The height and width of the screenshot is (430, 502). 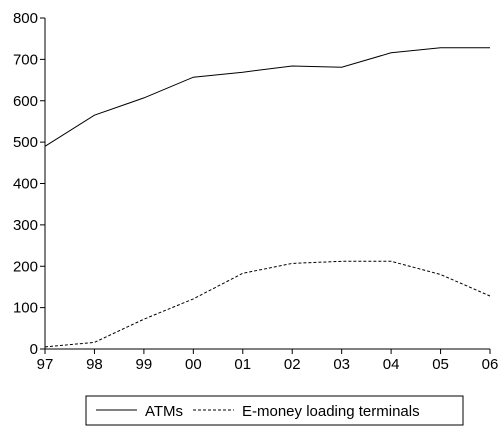 What do you see at coordinates (25, 184) in the screenshot?
I see `y-tick-label: 400` at bounding box center [25, 184].